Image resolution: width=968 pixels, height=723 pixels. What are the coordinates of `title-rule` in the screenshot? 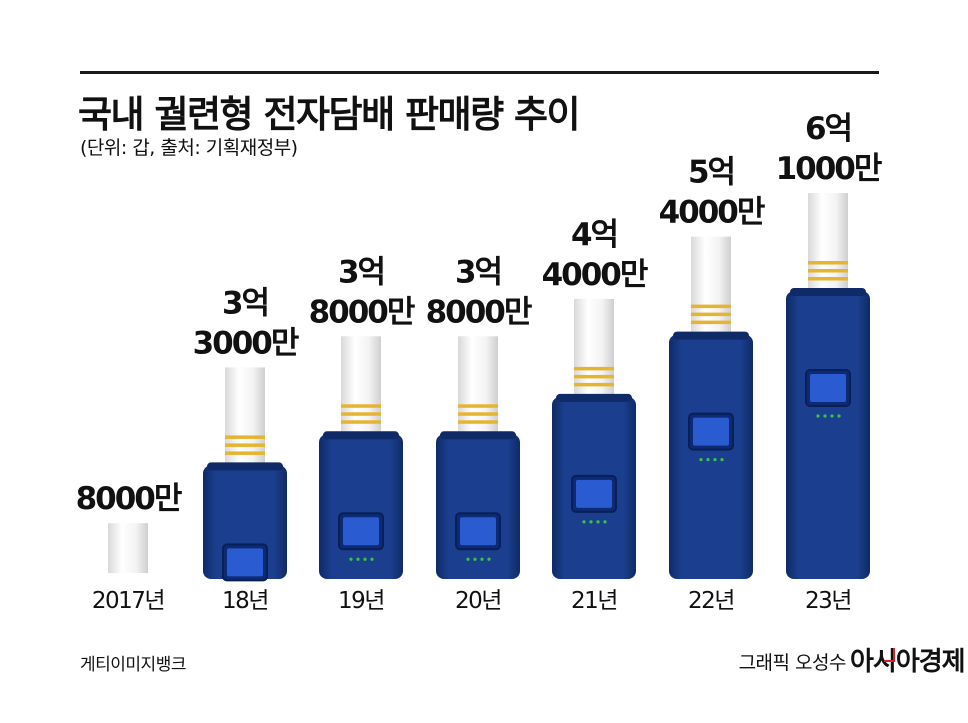 It's located at (479, 72).